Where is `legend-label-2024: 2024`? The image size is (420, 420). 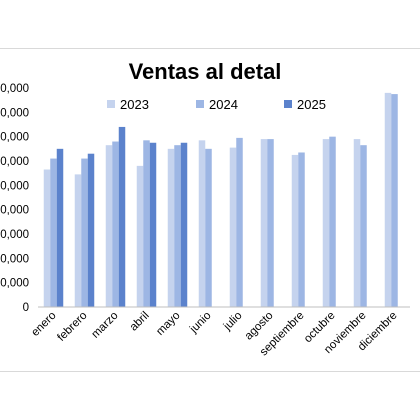
legend-label-2024: 2024 is located at coordinates (223, 104).